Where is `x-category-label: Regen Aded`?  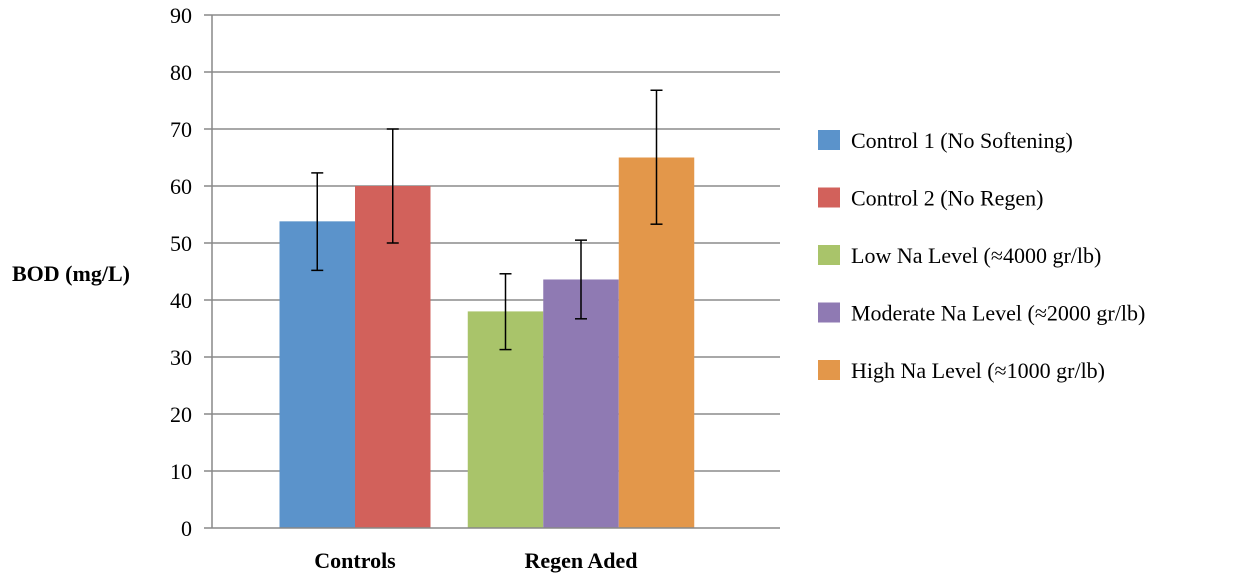
x-category-label: Regen Aded is located at coordinates (580, 560).